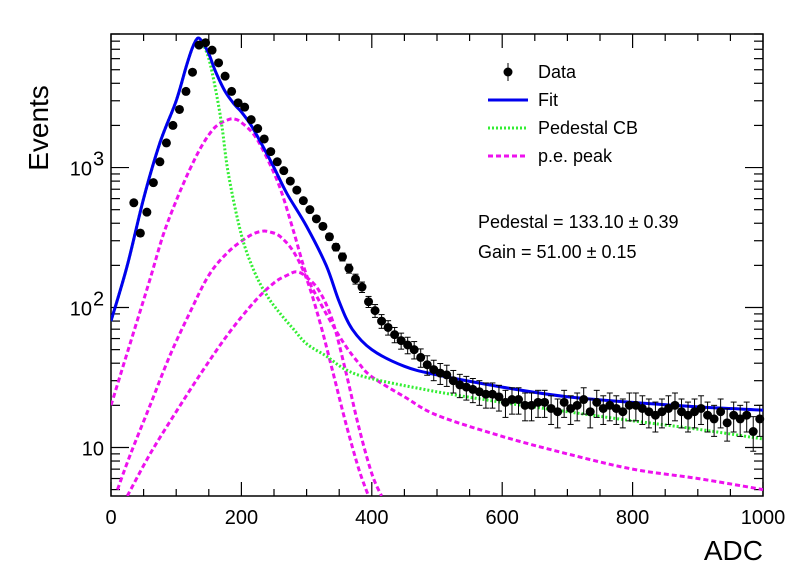 This screenshot has width=796, height=572. What do you see at coordinates (241, 518) in the screenshot?
I see `x-tick-label: 200` at bounding box center [241, 518].